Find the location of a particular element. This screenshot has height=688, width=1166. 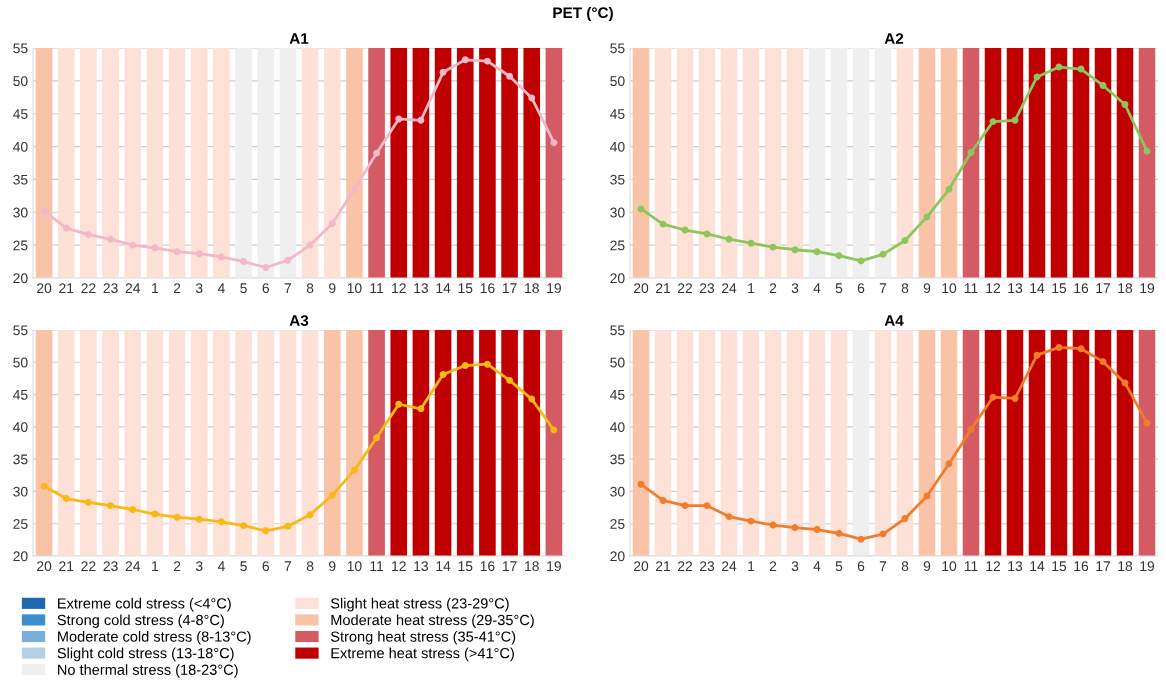

legend-label: Extreme cold stress (<4°C) is located at coordinates (144, 604).